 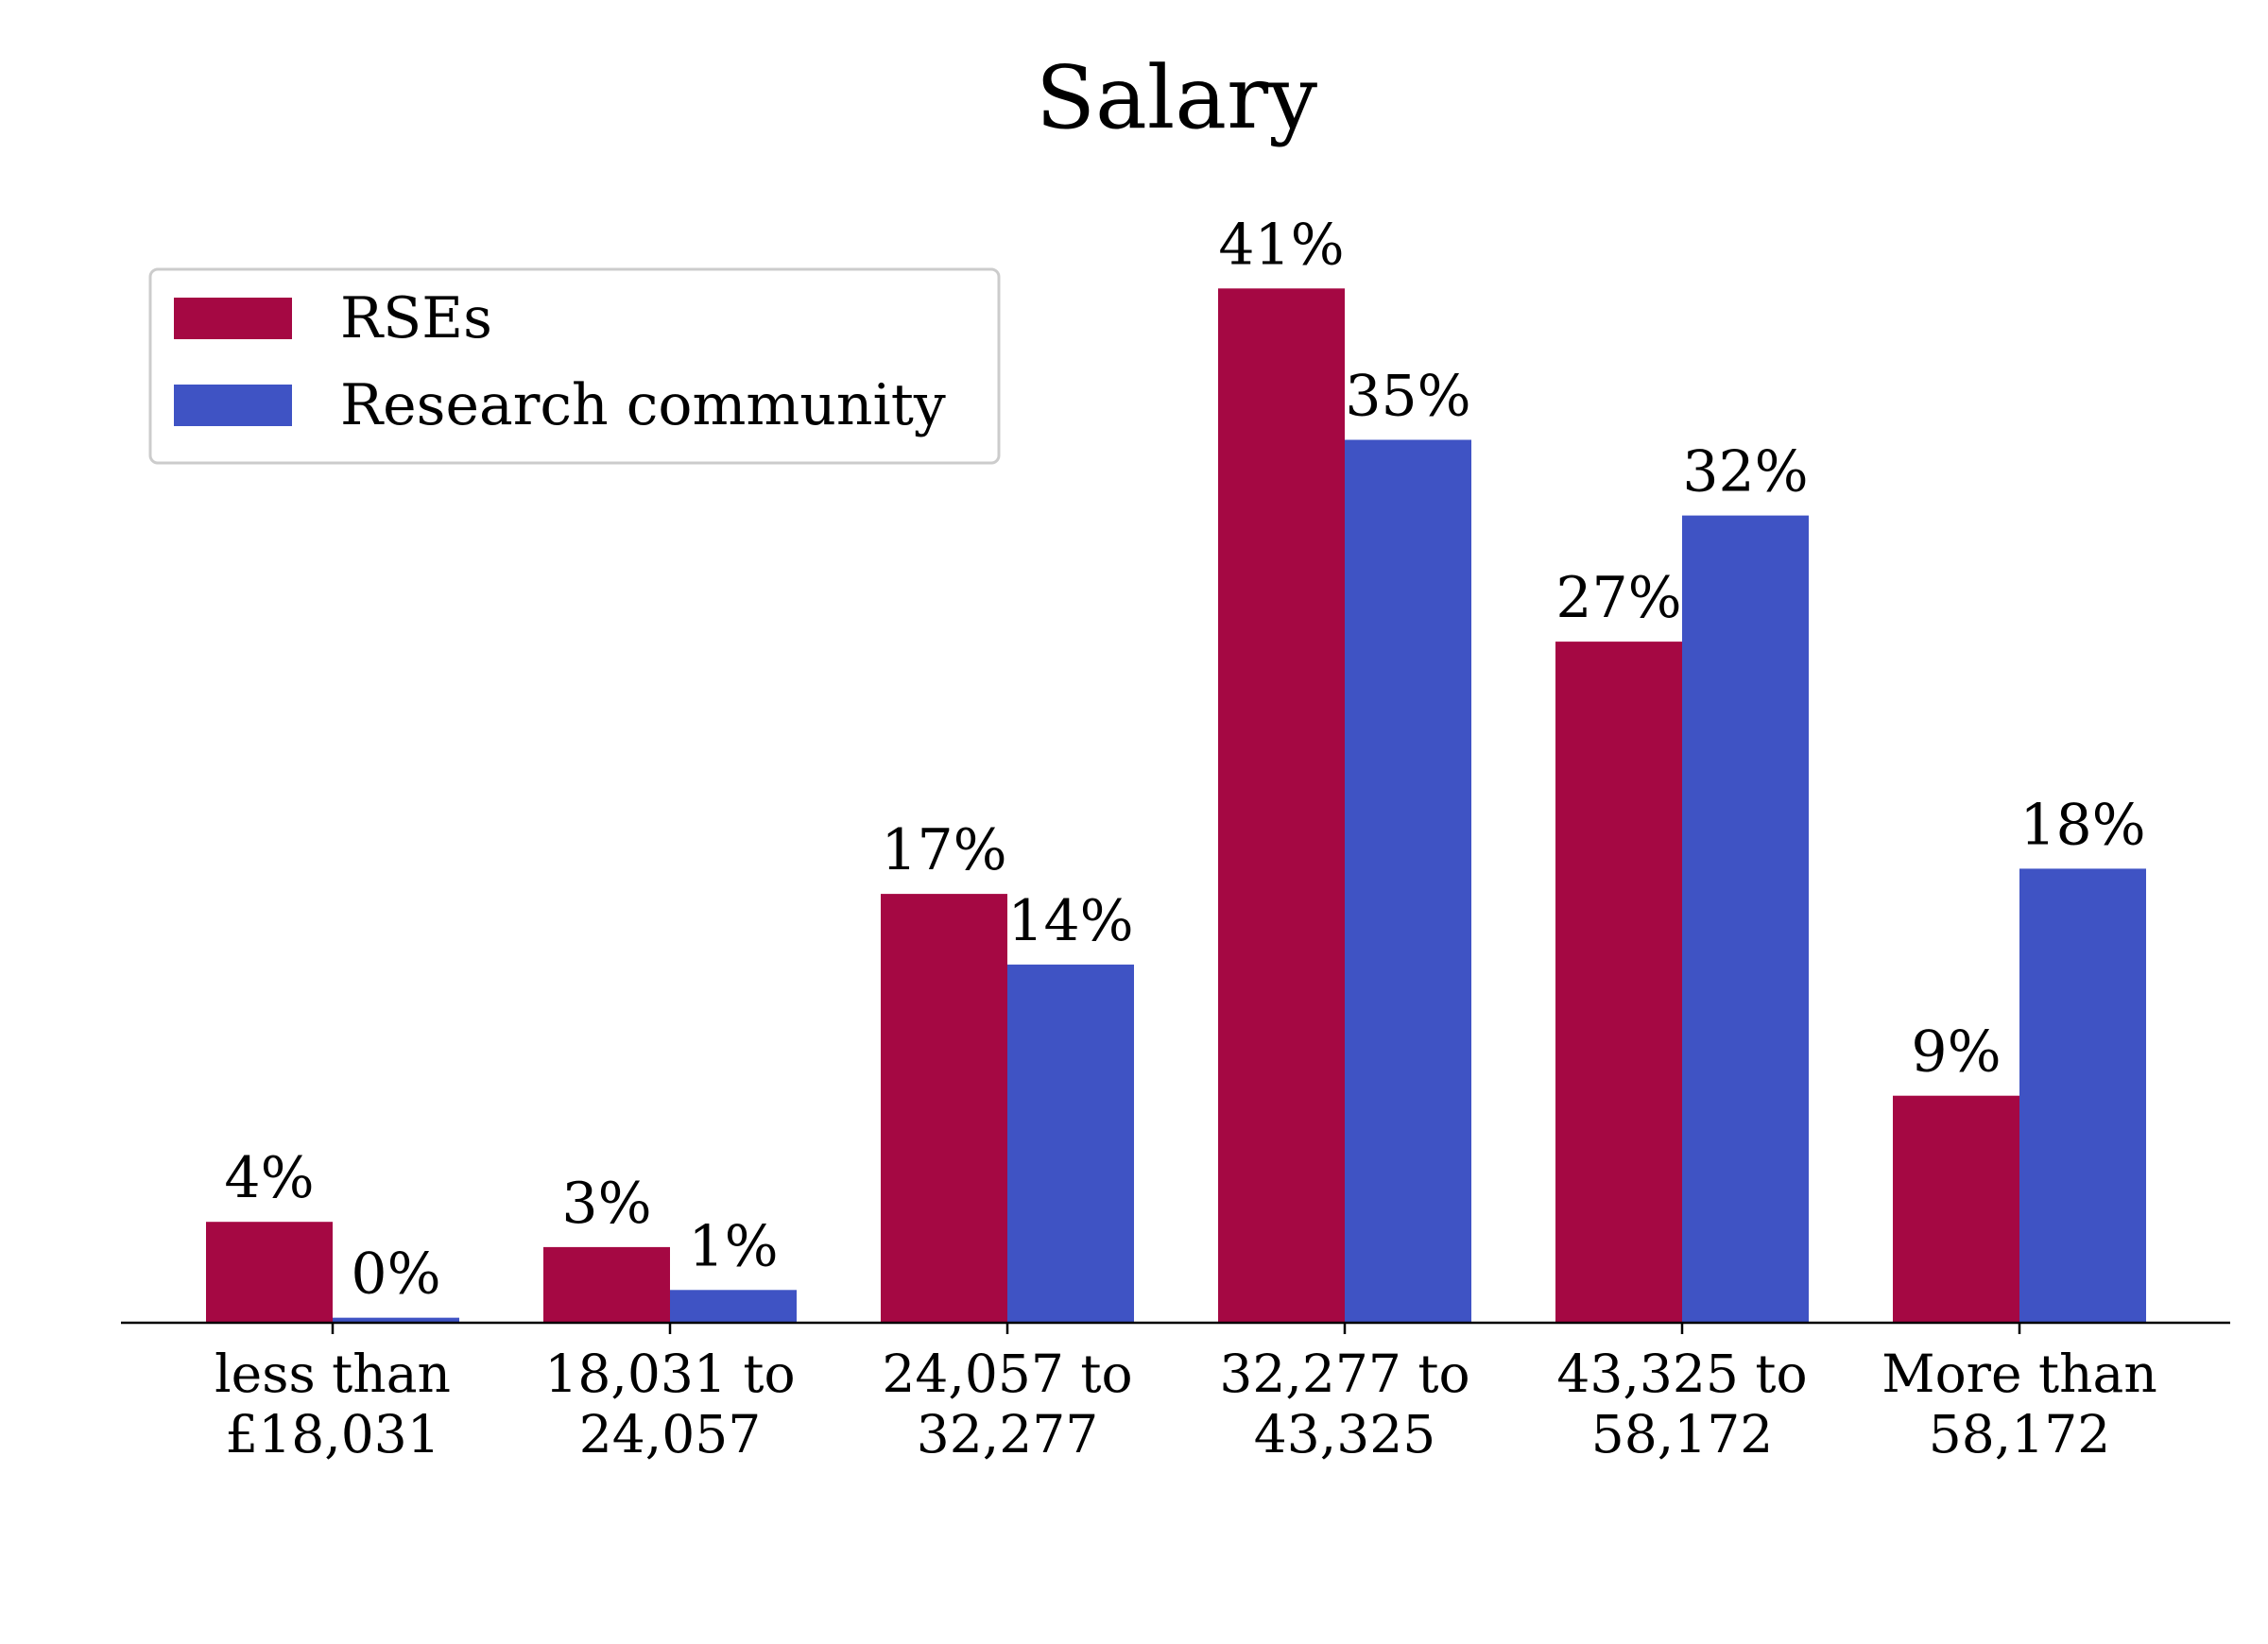 What do you see at coordinates (1007, 1374) in the screenshot?
I see `x-tick-label-3-line-1: 24,057 to` at bounding box center [1007, 1374].